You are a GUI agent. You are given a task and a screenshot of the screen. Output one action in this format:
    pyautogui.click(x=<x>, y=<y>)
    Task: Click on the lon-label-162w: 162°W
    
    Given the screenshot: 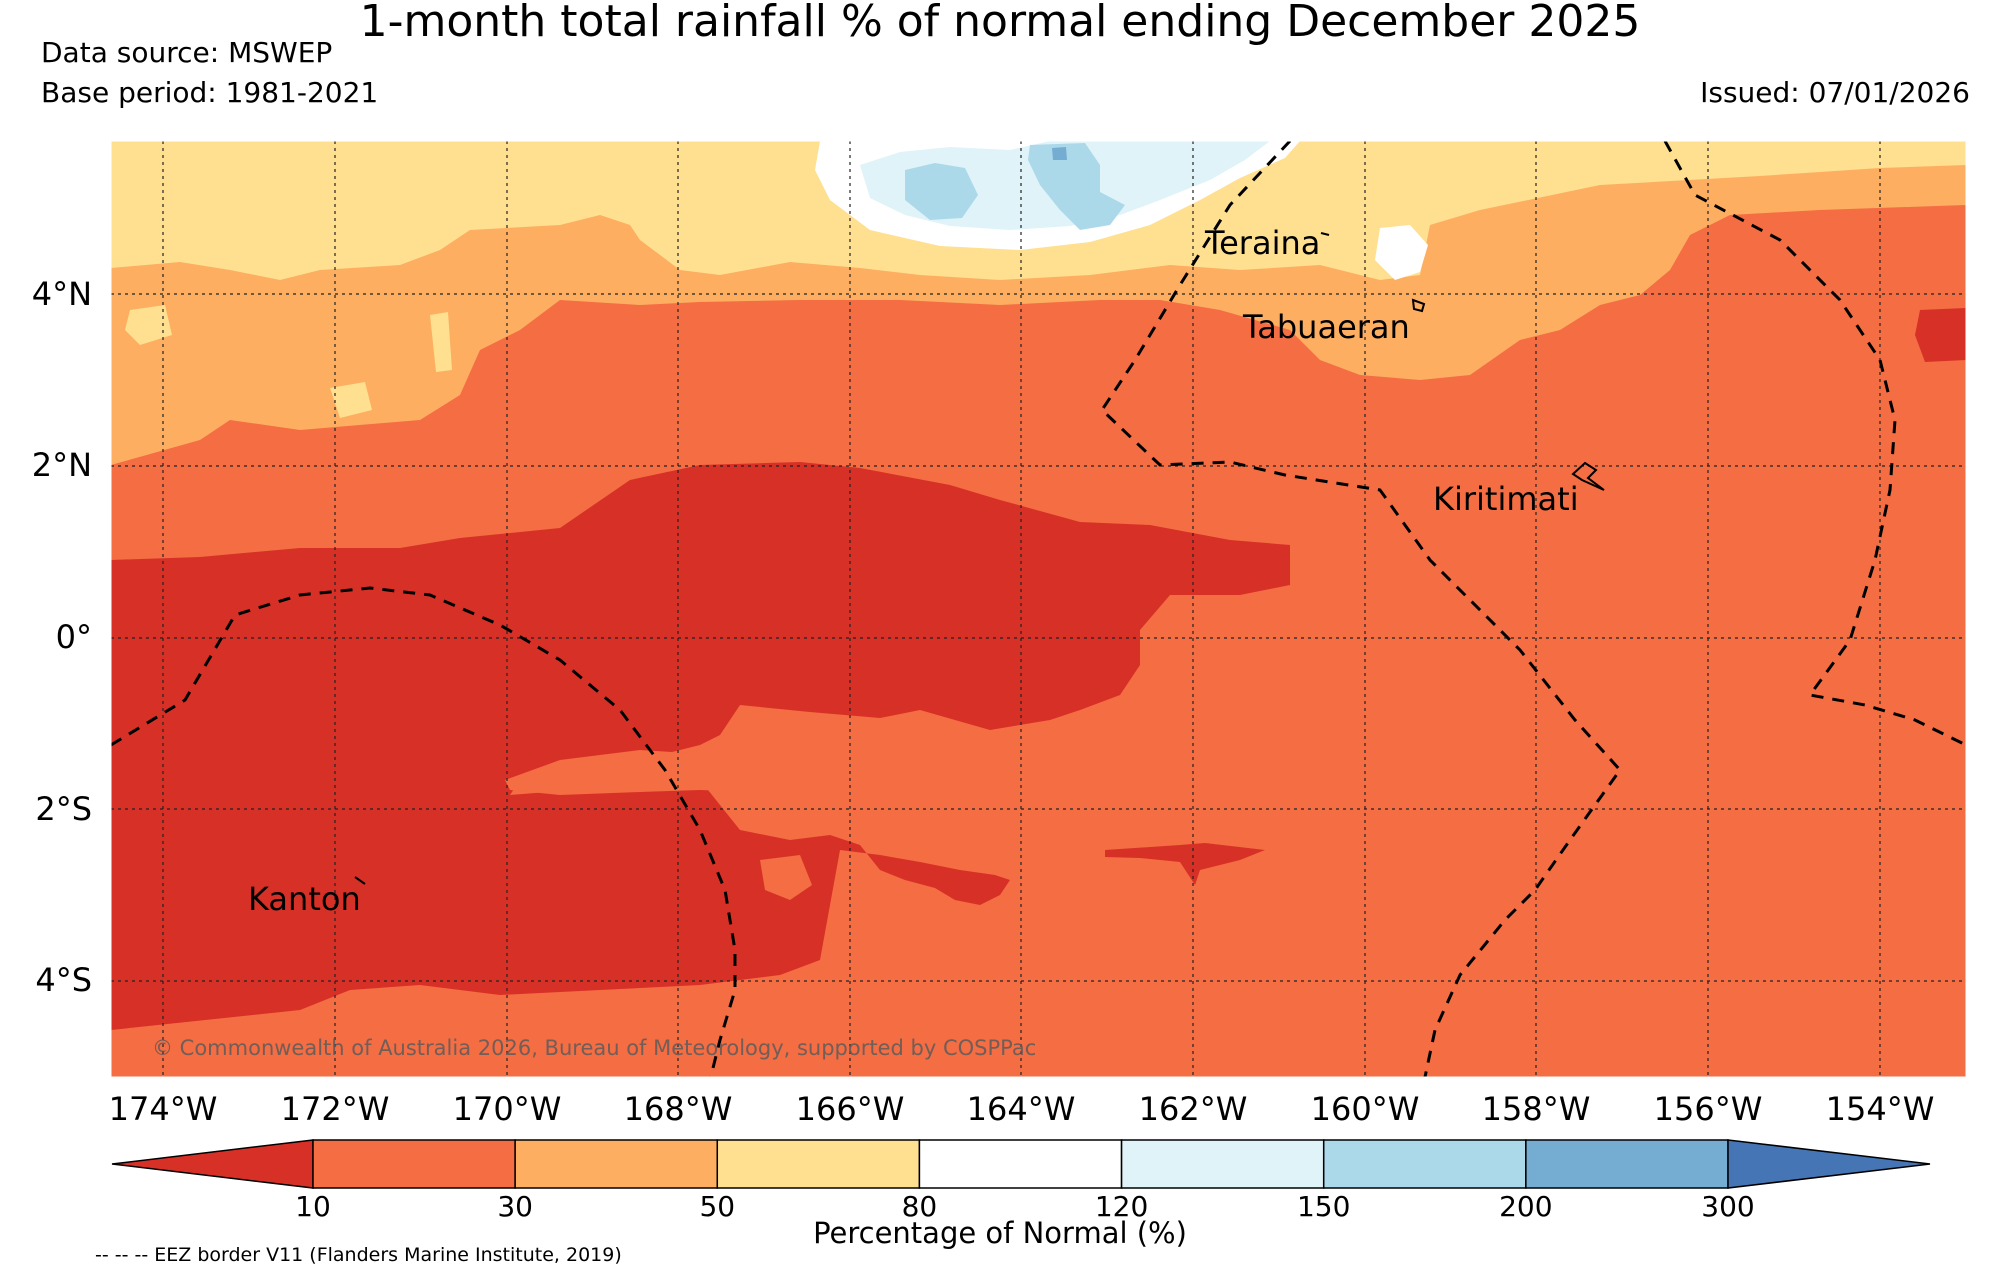 What is the action you would take?
    pyautogui.click(x=1193, y=1109)
    